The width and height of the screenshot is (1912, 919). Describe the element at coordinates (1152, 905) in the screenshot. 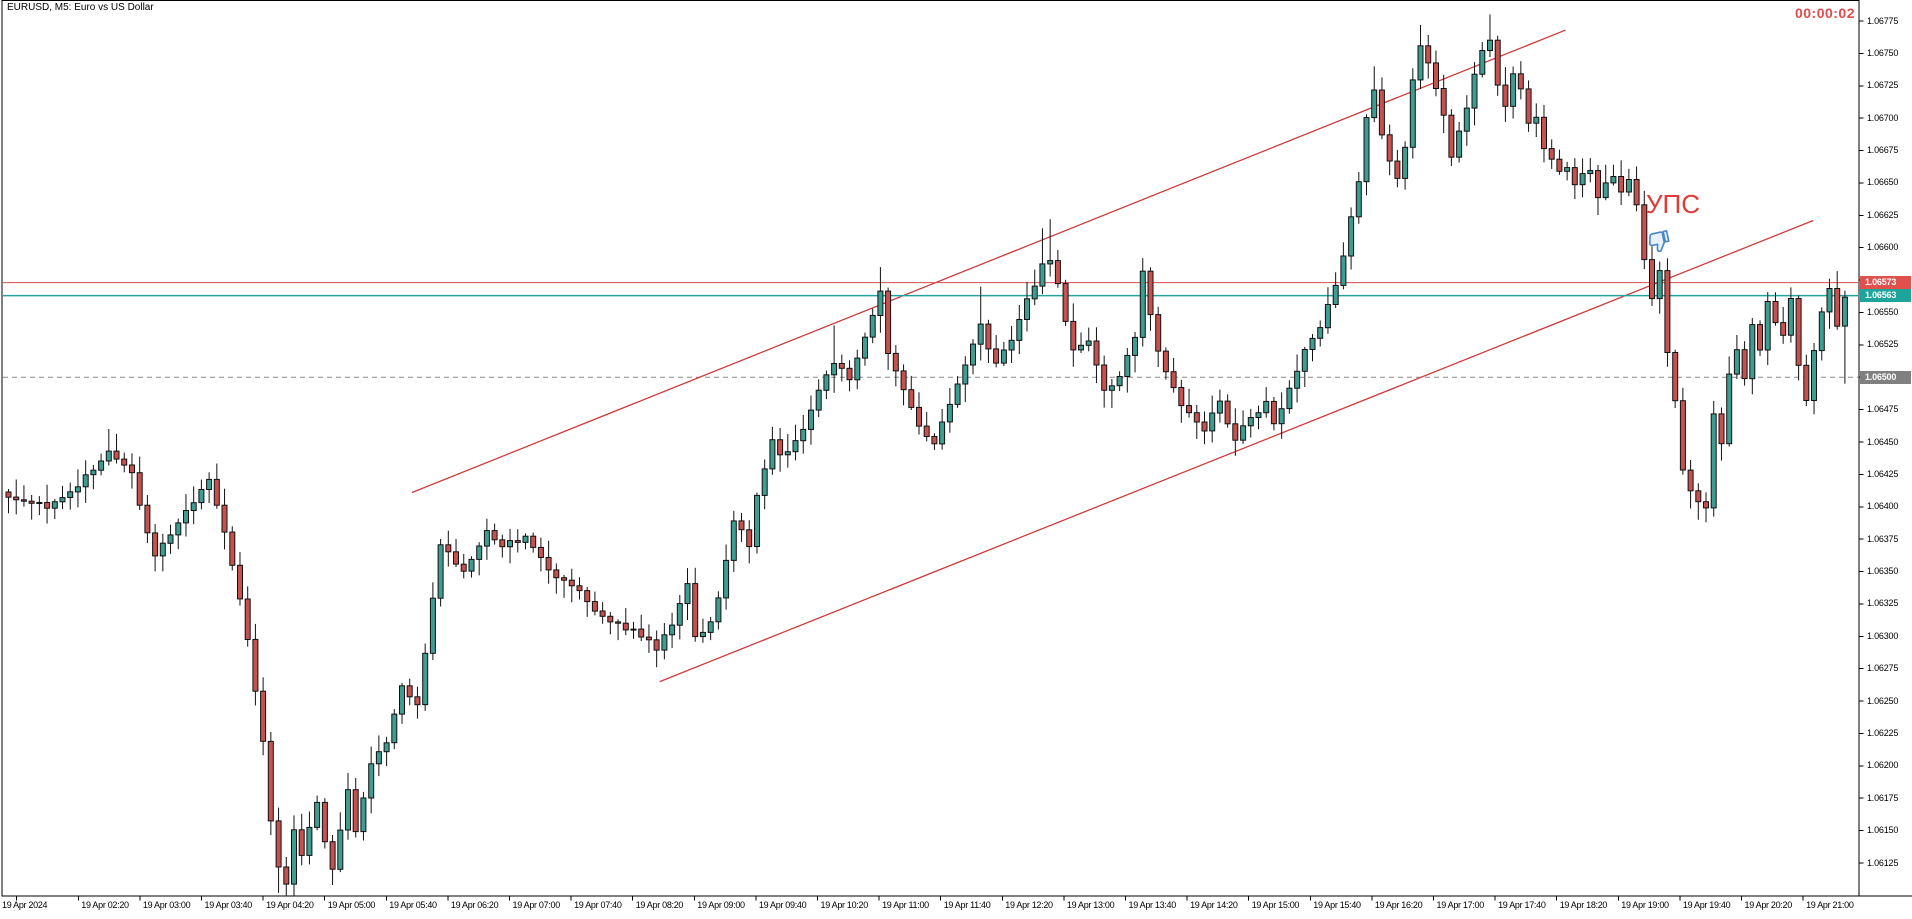

I see `time-tick-label: 19 Apr 13:40` at that location.